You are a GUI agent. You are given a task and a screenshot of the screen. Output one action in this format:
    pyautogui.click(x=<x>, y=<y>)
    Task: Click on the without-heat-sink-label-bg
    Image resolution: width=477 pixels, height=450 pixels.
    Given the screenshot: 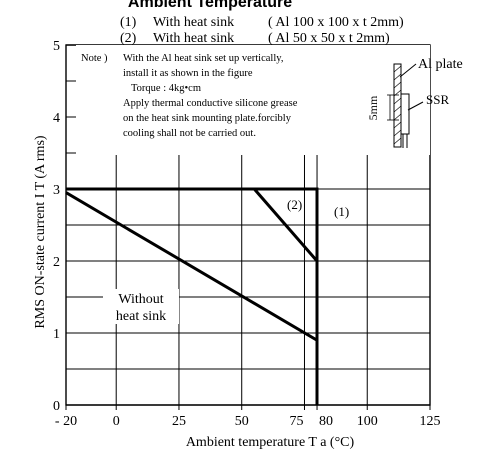 What is the action you would take?
    pyautogui.click(x=141, y=306)
    